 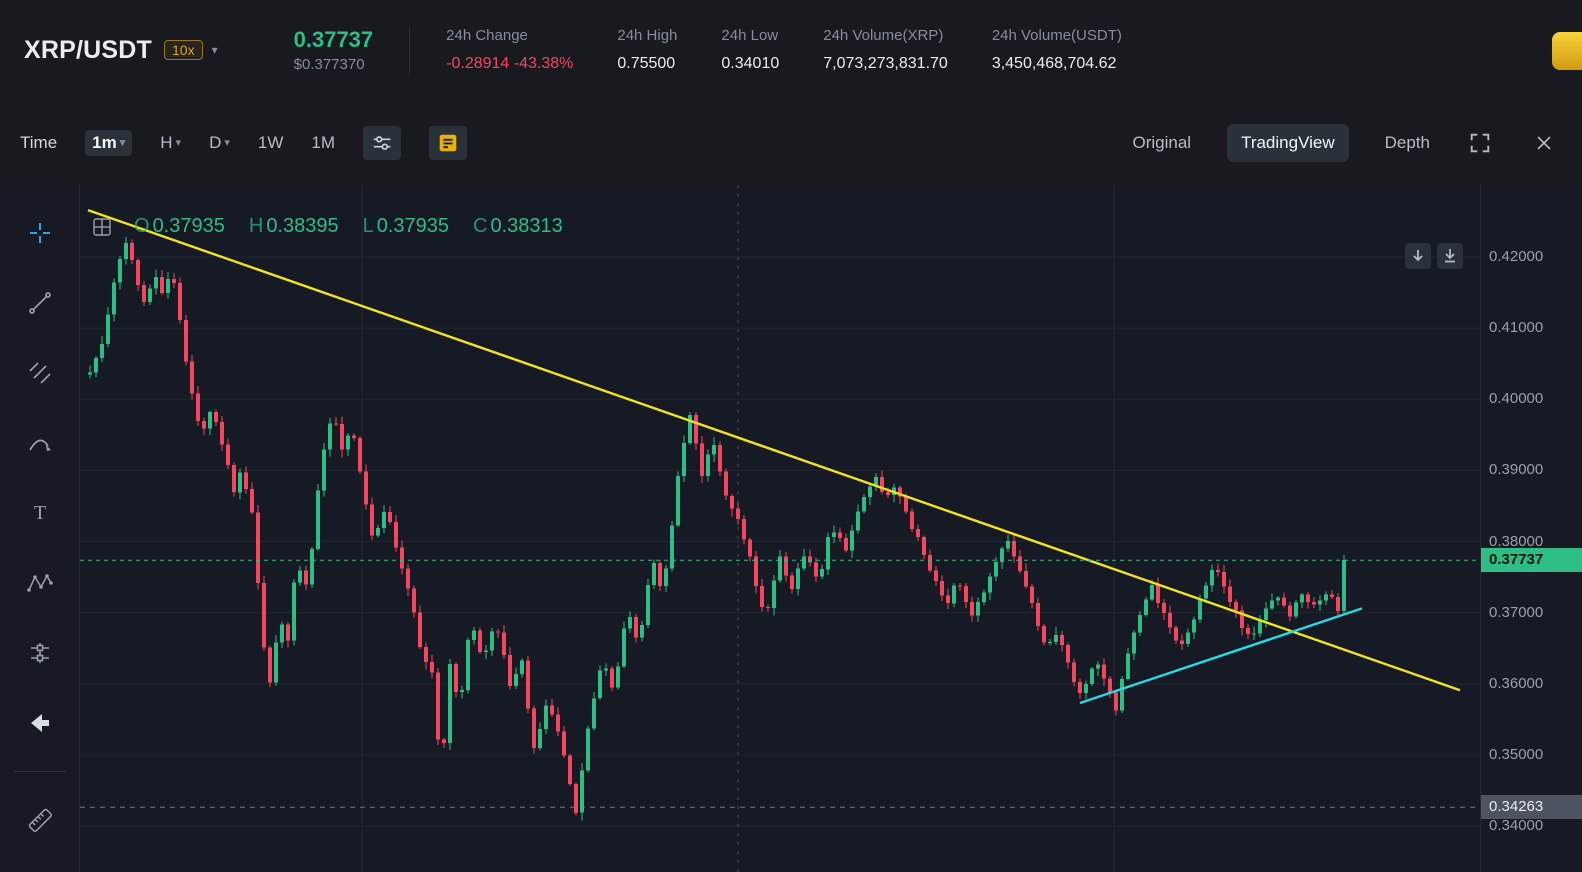 What do you see at coordinates (39, 142) in the screenshot?
I see `time-label: Time` at bounding box center [39, 142].